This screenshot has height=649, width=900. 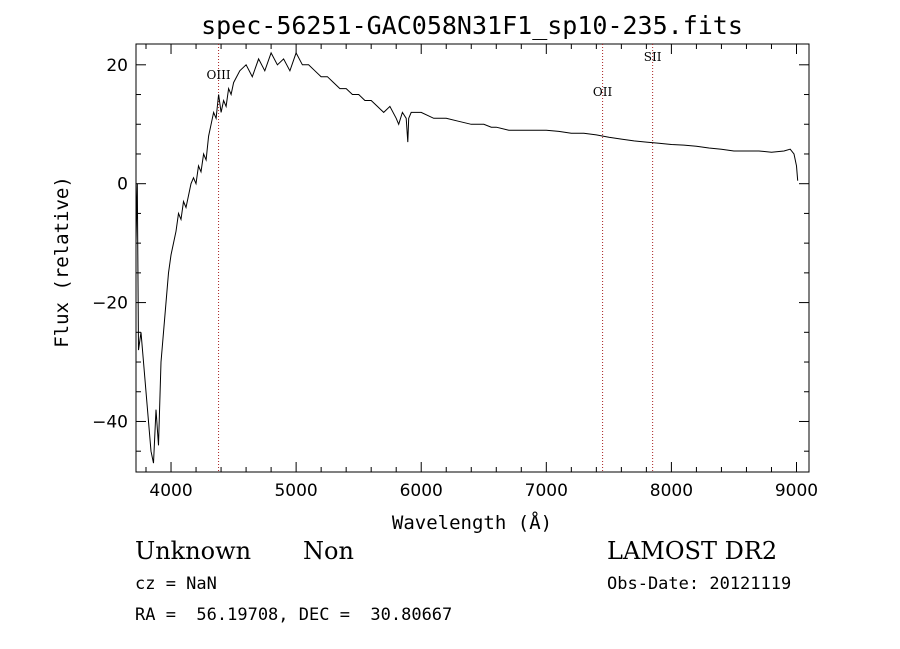 What do you see at coordinates (421, 491) in the screenshot?
I see `x-tick-label: 6000` at bounding box center [421, 491].